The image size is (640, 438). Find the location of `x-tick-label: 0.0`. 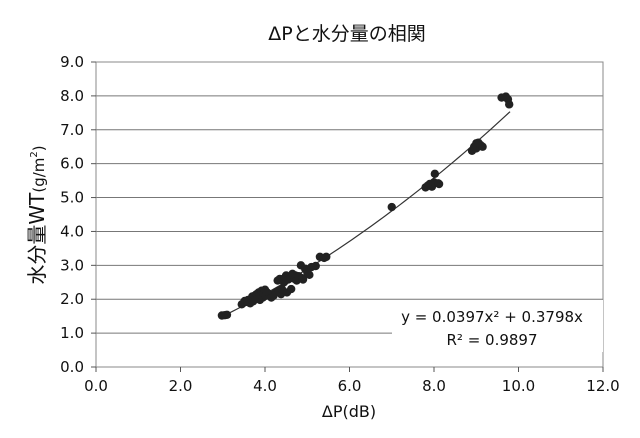

x-tick-label: 0.0 is located at coordinates (96, 386).